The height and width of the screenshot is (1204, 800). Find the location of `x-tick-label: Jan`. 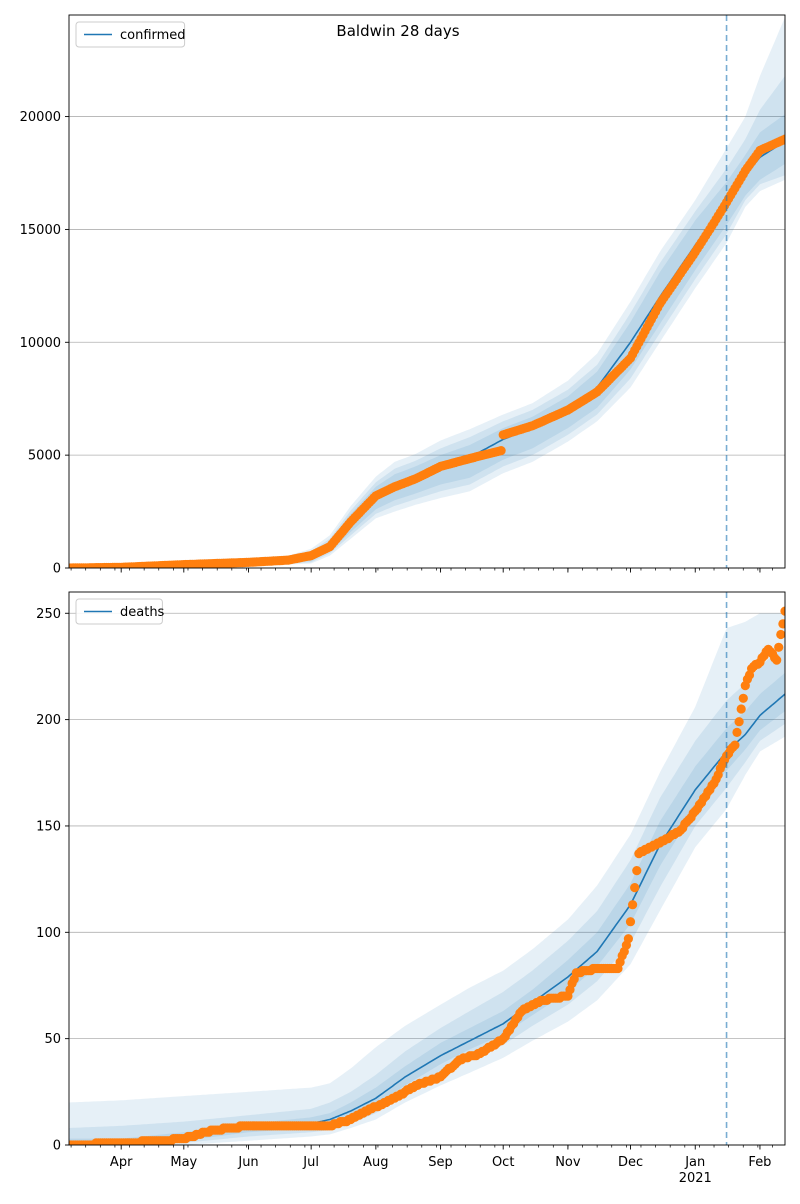

x-tick-label: Jan is located at coordinates (694, 1162).